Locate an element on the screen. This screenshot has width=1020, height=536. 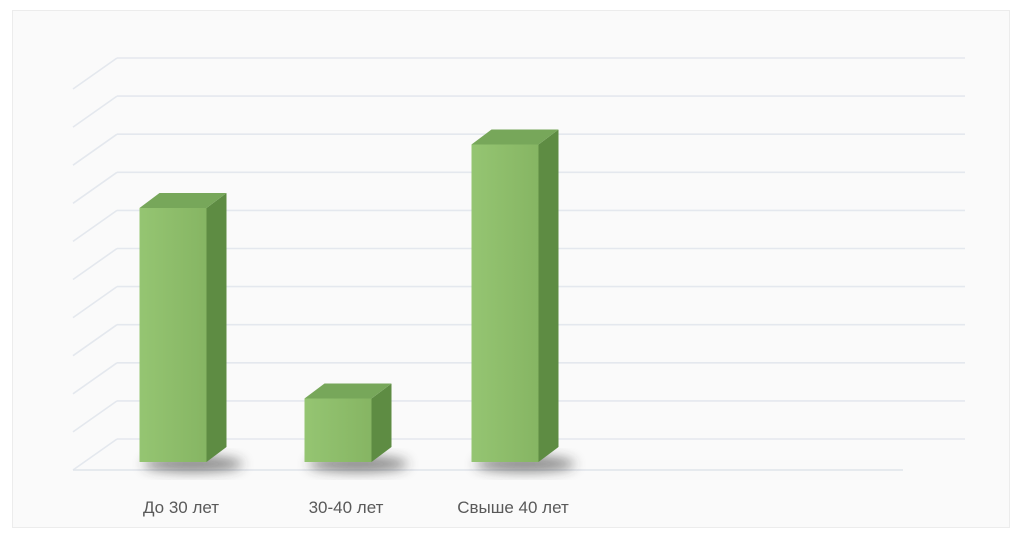
category-label: До 30 лет is located at coordinates (181, 507).